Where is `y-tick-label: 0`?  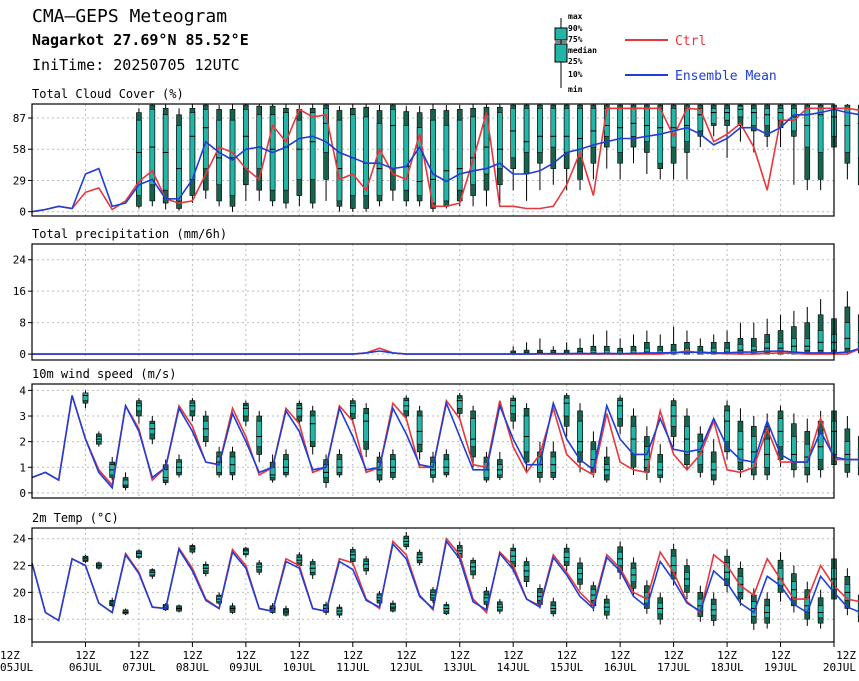 y-tick-label: 0 is located at coordinates (22, 212).